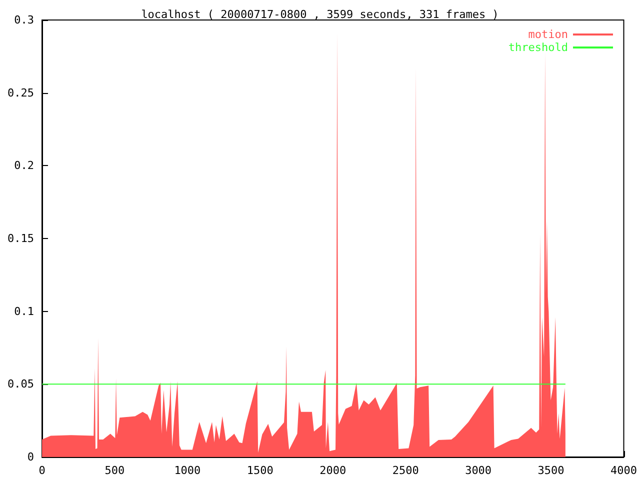 The height and width of the screenshot is (480, 640). Describe the element at coordinates (624, 470) in the screenshot. I see `x-tick-label: 4000` at that location.